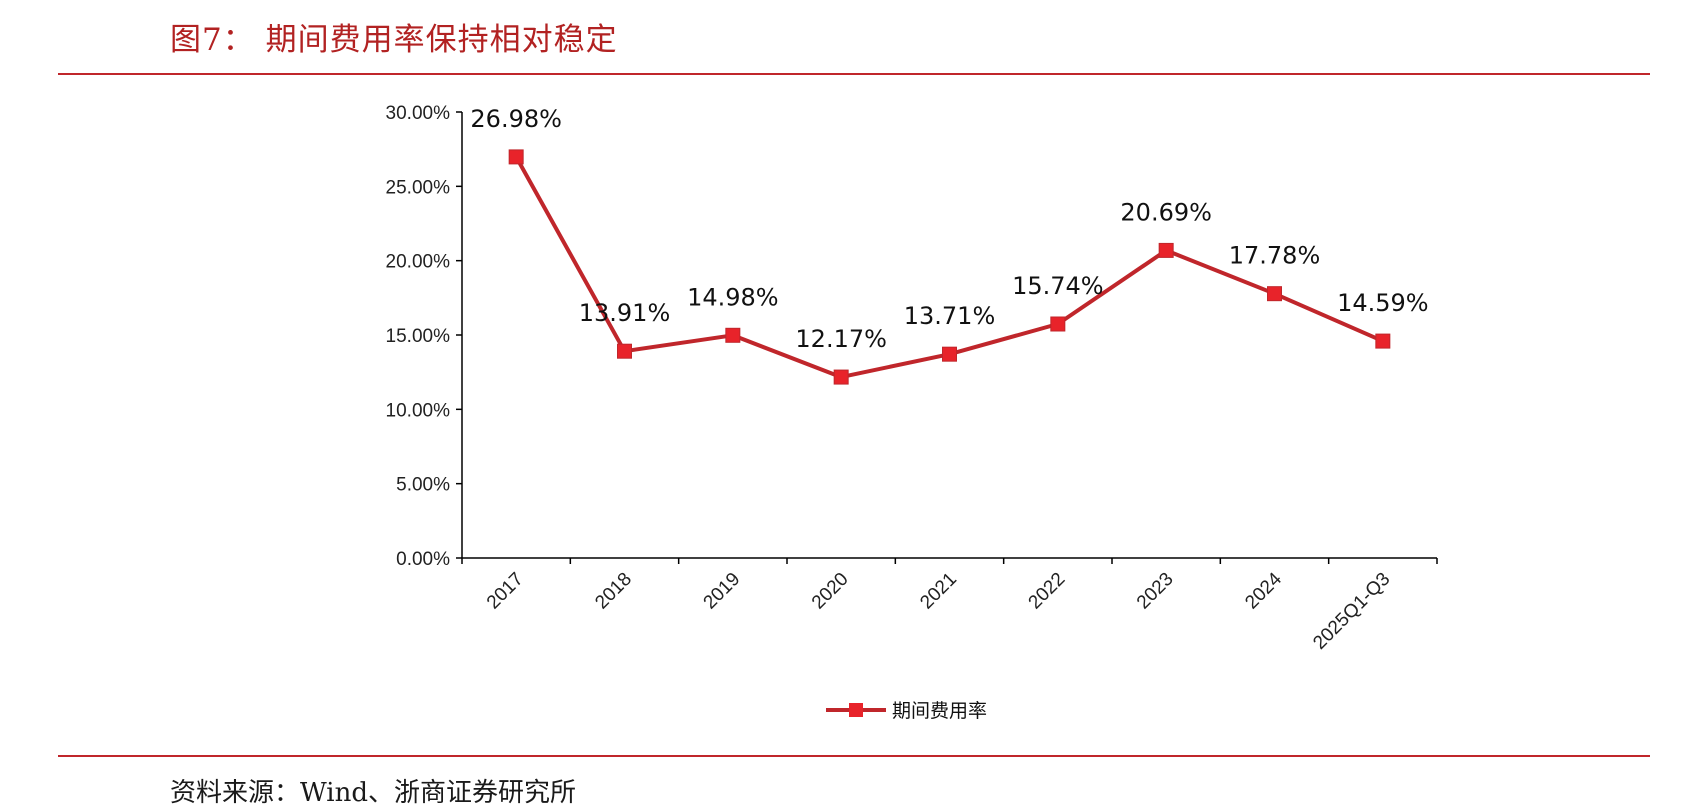 Image resolution: width=1683 pixels, height=812 pixels. I want to click on legend-label: 期间费用率, so click(939, 711).